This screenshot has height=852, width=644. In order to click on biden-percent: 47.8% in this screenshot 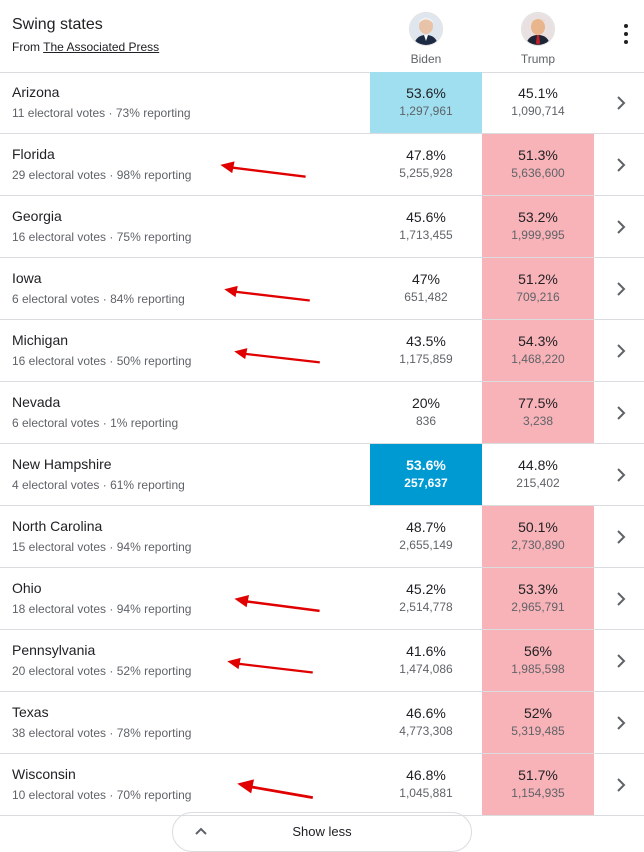, I will do `click(426, 155)`.